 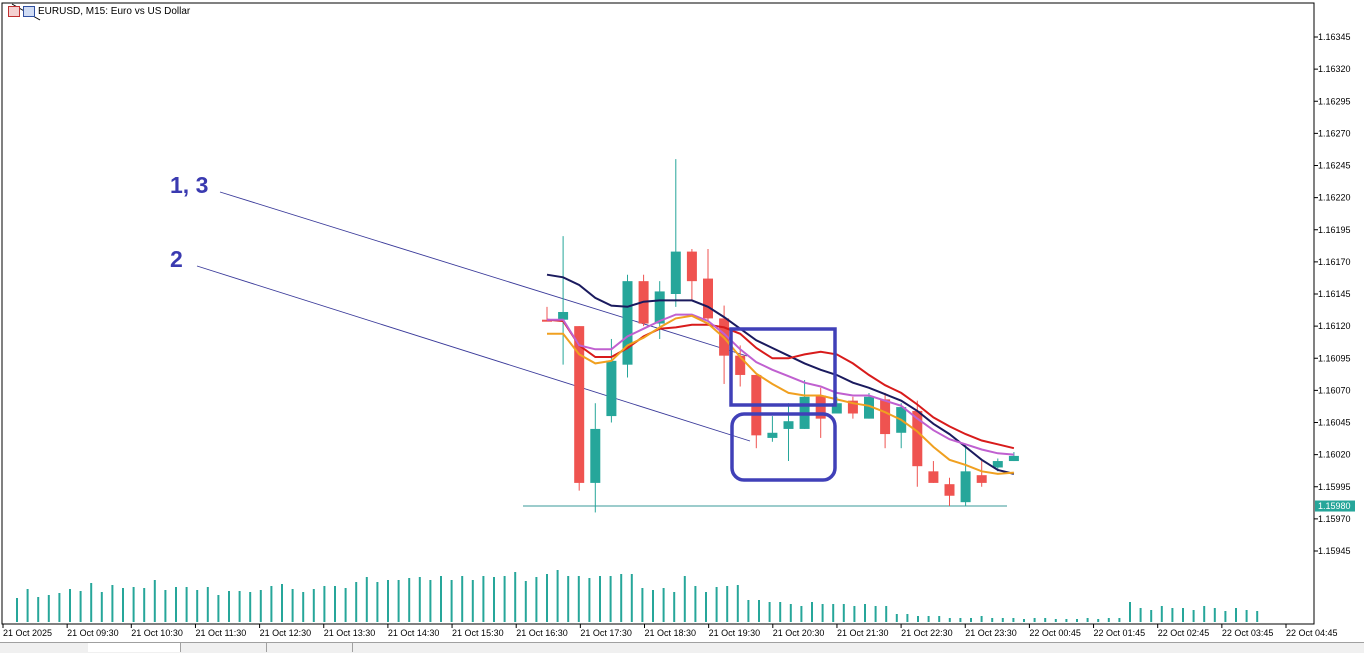 What do you see at coordinates (1334, 166) in the screenshot?
I see `price-tick-label: 1.16245` at bounding box center [1334, 166].